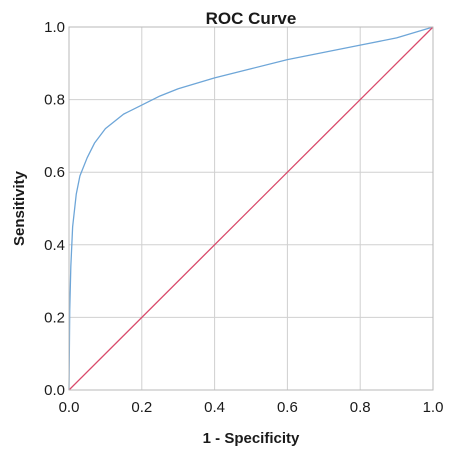  I want to click on chart-title: ROC Curve, so click(251, 18).